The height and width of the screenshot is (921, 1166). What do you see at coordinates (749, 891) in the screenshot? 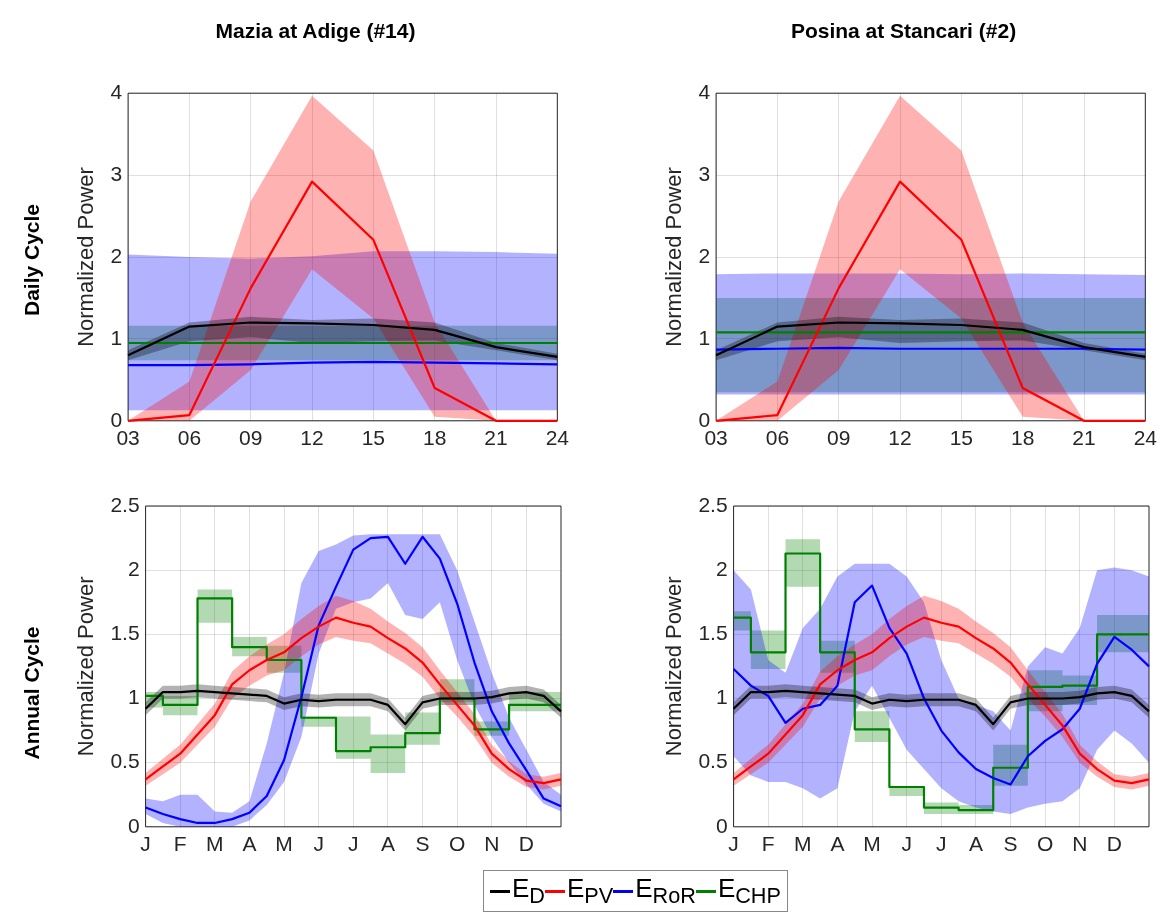
I see `legend-label: E$_{CHP}$` at bounding box center [749, 891].